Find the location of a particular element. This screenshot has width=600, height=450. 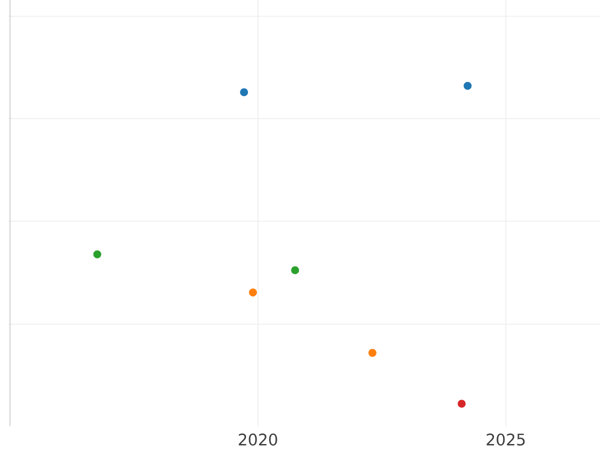

x-tick-label: 2025 is located at coordinates (505, 440).